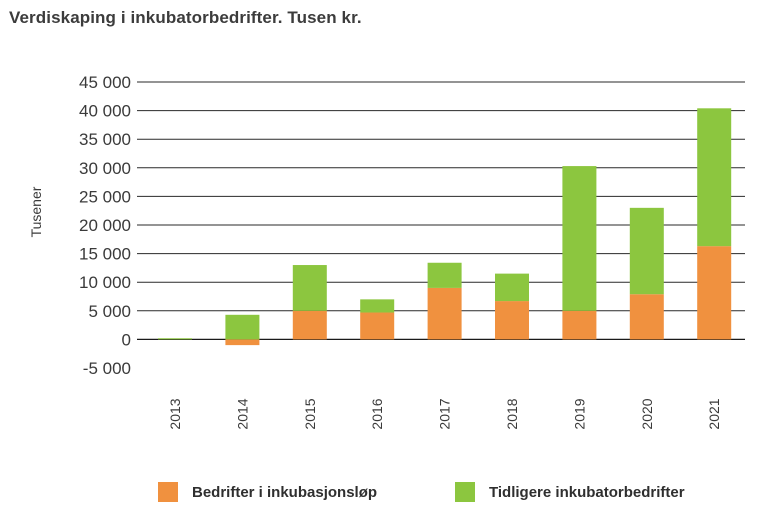 The height and width of the screenshot is (522, 757). What do you see at coordinates (646, 317) in the screenshot?
I see `bar-bedrifter-2020` at bounding box center [646, 317].